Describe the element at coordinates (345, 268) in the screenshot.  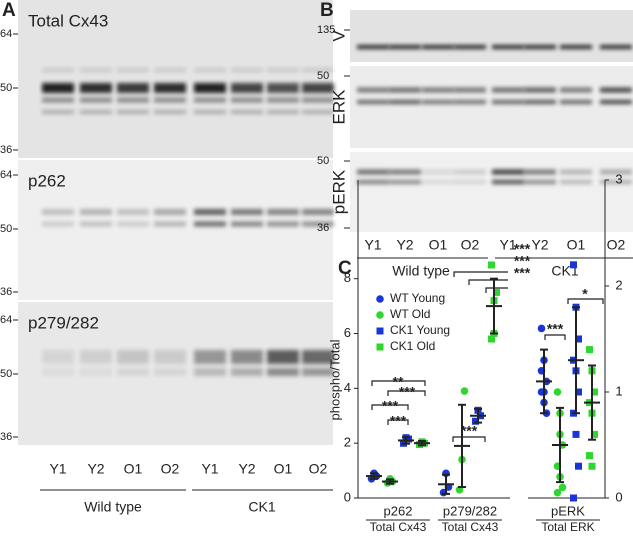
I see `panel-label: C` at that location.